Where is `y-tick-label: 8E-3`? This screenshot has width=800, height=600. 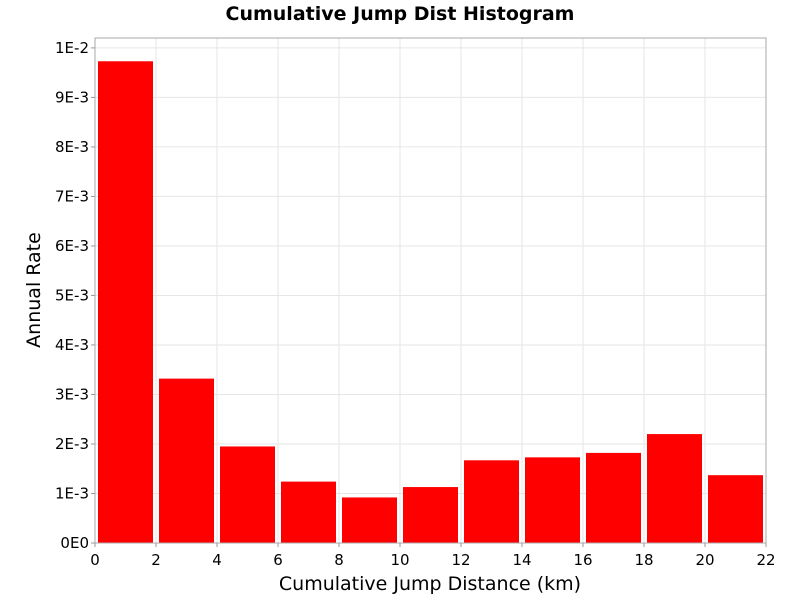 y-tick-label: 8E-3 is located at coordinates (72, 147).